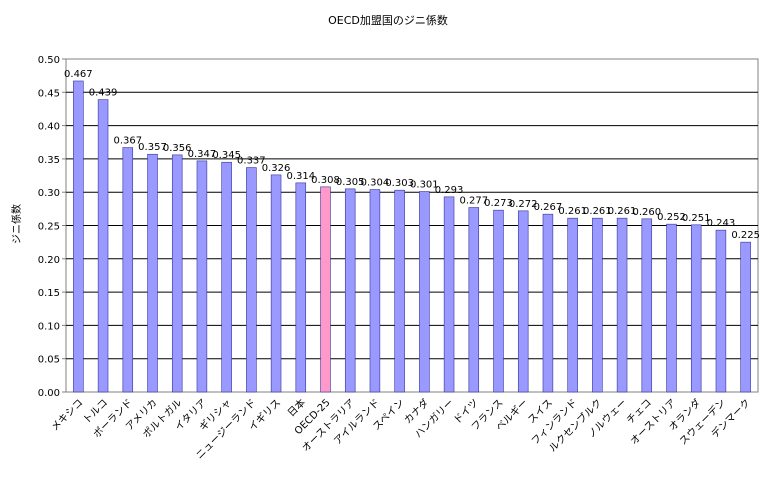 The image size is (776, 483). What do you see at coordinates (671, 217) in the screenshot?
I see `data-label: 0.252` at bounding box center [671, 217].